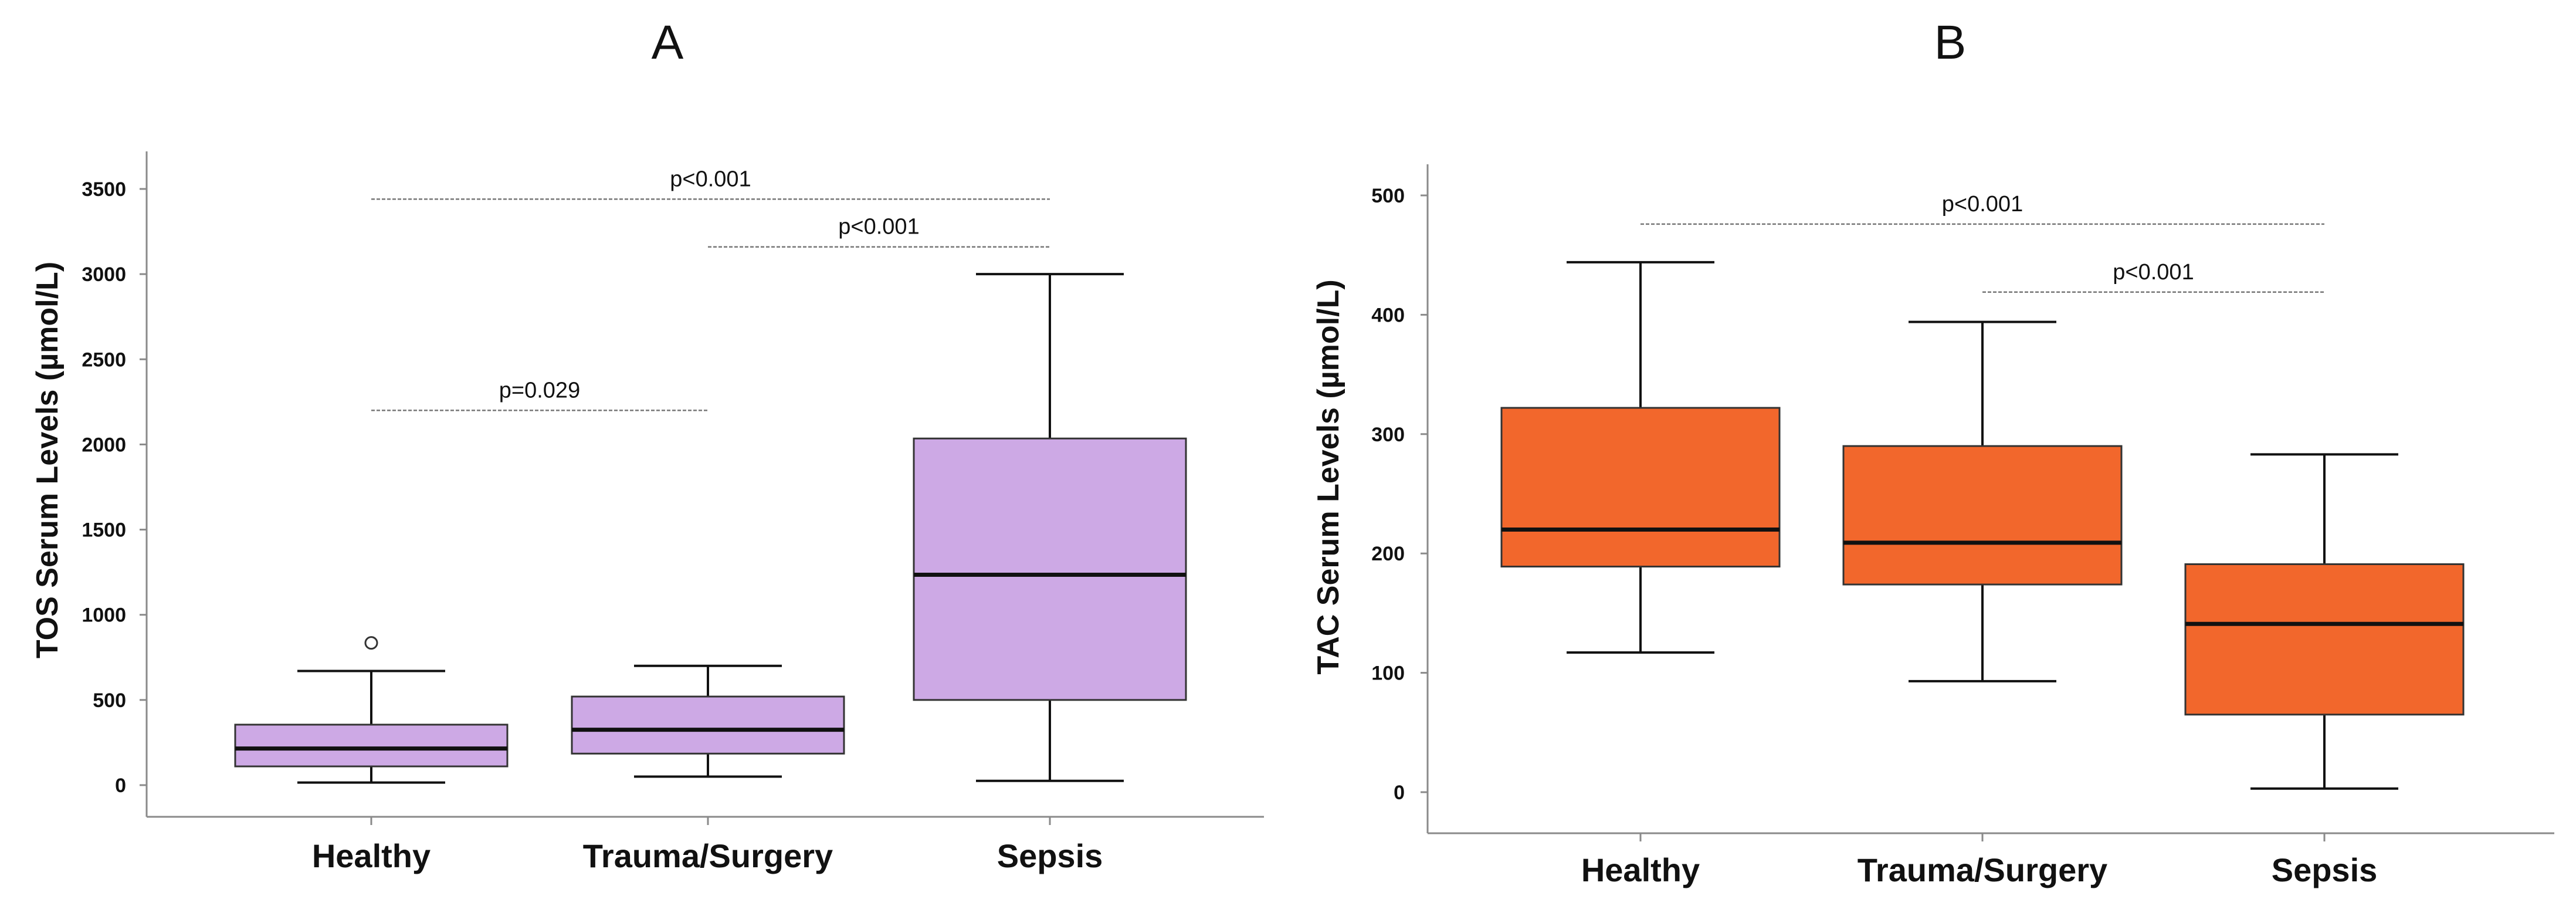  What do you see at coordinates (2325, 869) in the screenshot?
I see `panel-b-x-tick-label: Sepsis` at bounding box center [2325, 869].